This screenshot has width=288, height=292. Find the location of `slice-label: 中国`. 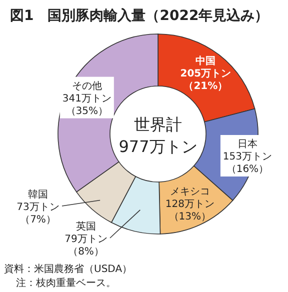

slice-label: 中国 is located at coordinates (206, 60).